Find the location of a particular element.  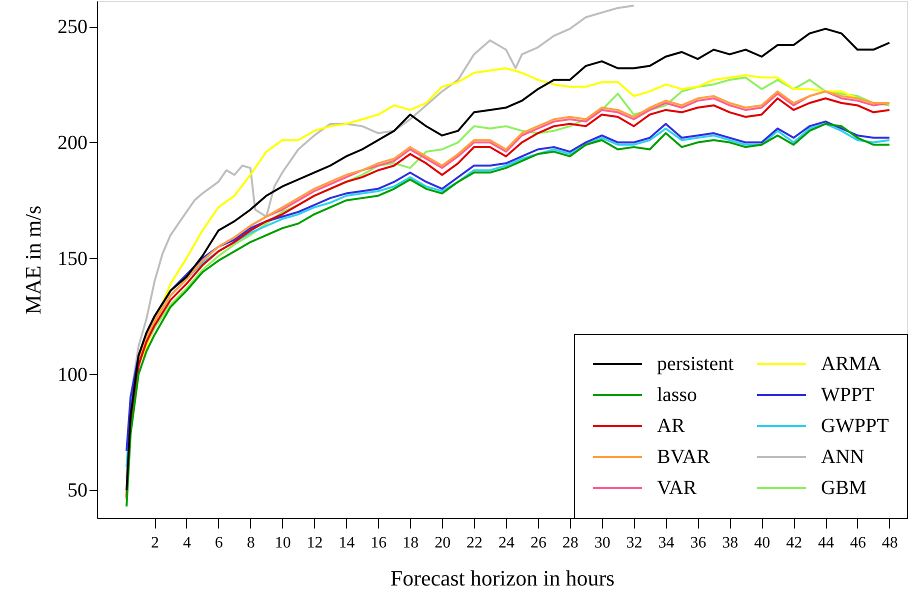

x-tick-label: 36 is located at coordinates (698, 543).